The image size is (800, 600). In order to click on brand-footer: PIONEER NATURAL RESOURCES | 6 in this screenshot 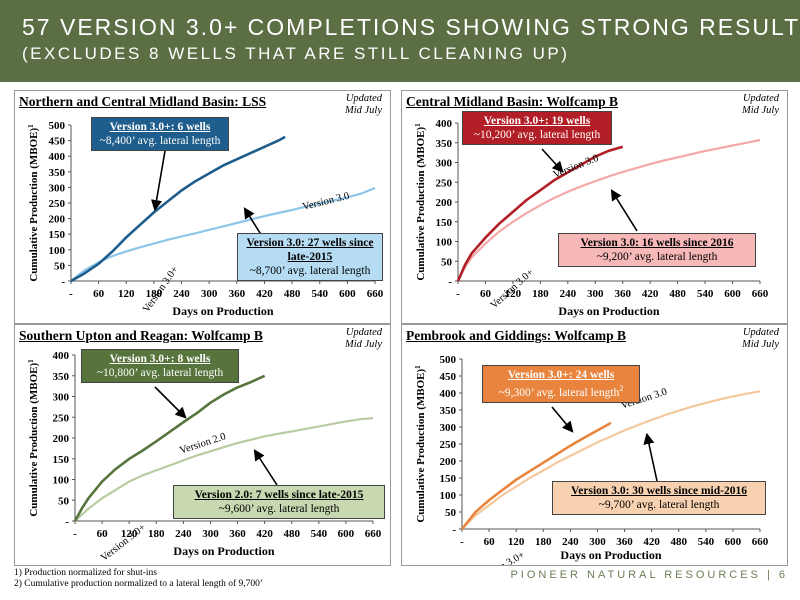, I will do `click(649, 575)`.